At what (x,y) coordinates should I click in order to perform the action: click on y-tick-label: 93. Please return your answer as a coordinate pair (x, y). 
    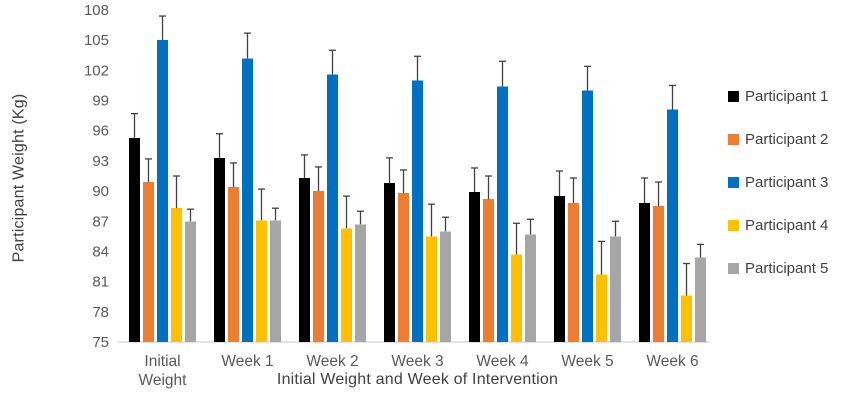
    Looking at the image, I should click on (100, 161).